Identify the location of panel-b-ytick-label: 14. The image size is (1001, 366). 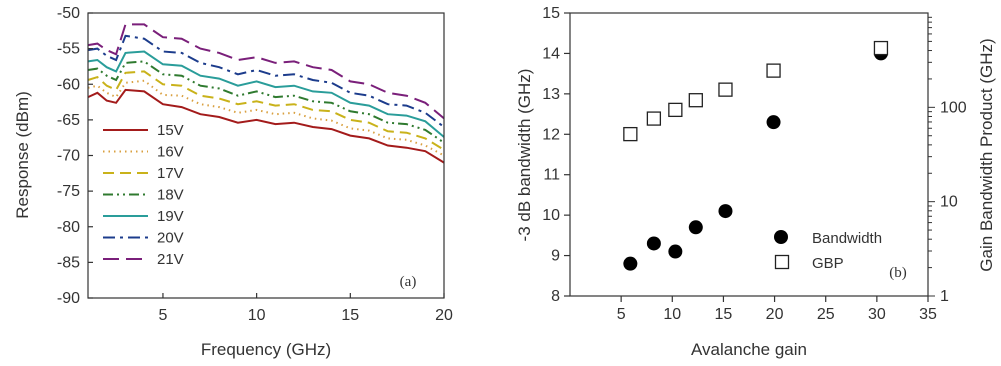
(551, 53).